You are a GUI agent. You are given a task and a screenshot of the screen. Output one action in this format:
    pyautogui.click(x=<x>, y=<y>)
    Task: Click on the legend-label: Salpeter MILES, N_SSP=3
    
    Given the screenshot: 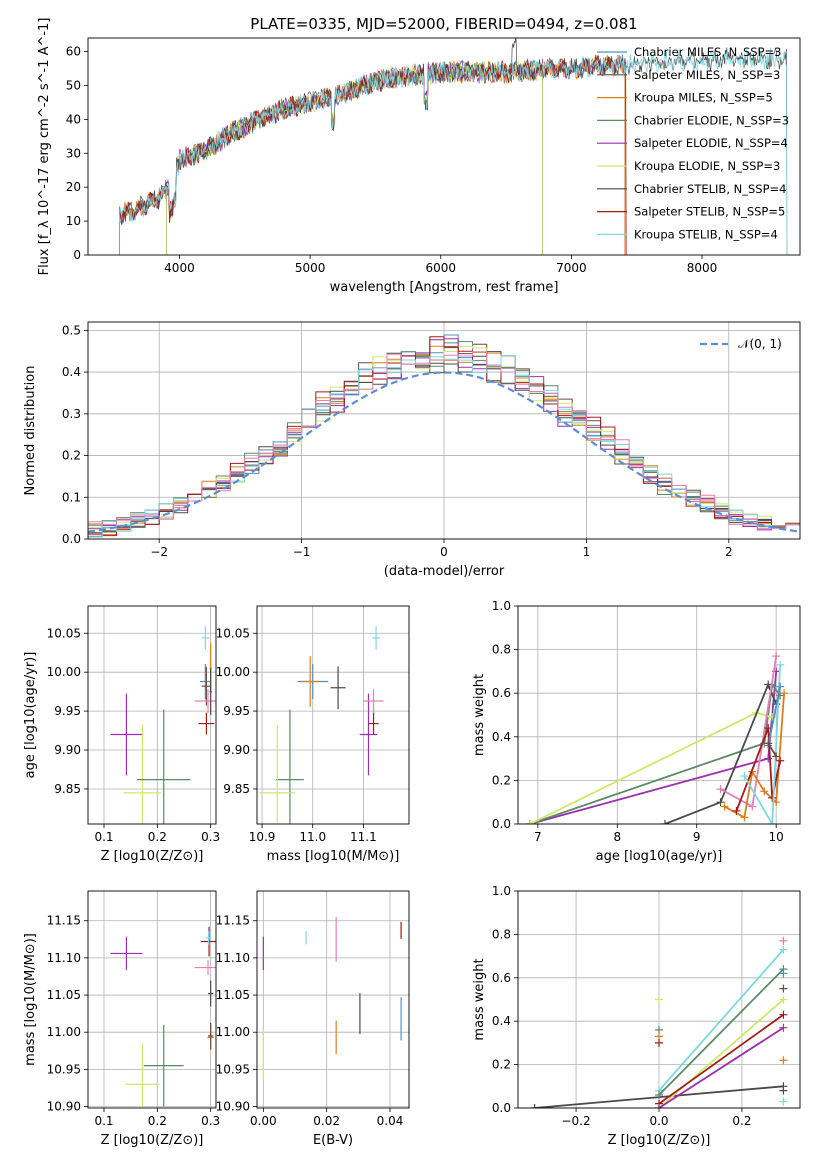 What is the action you would take?
    pyautogui.click(x=707, y=75)
    